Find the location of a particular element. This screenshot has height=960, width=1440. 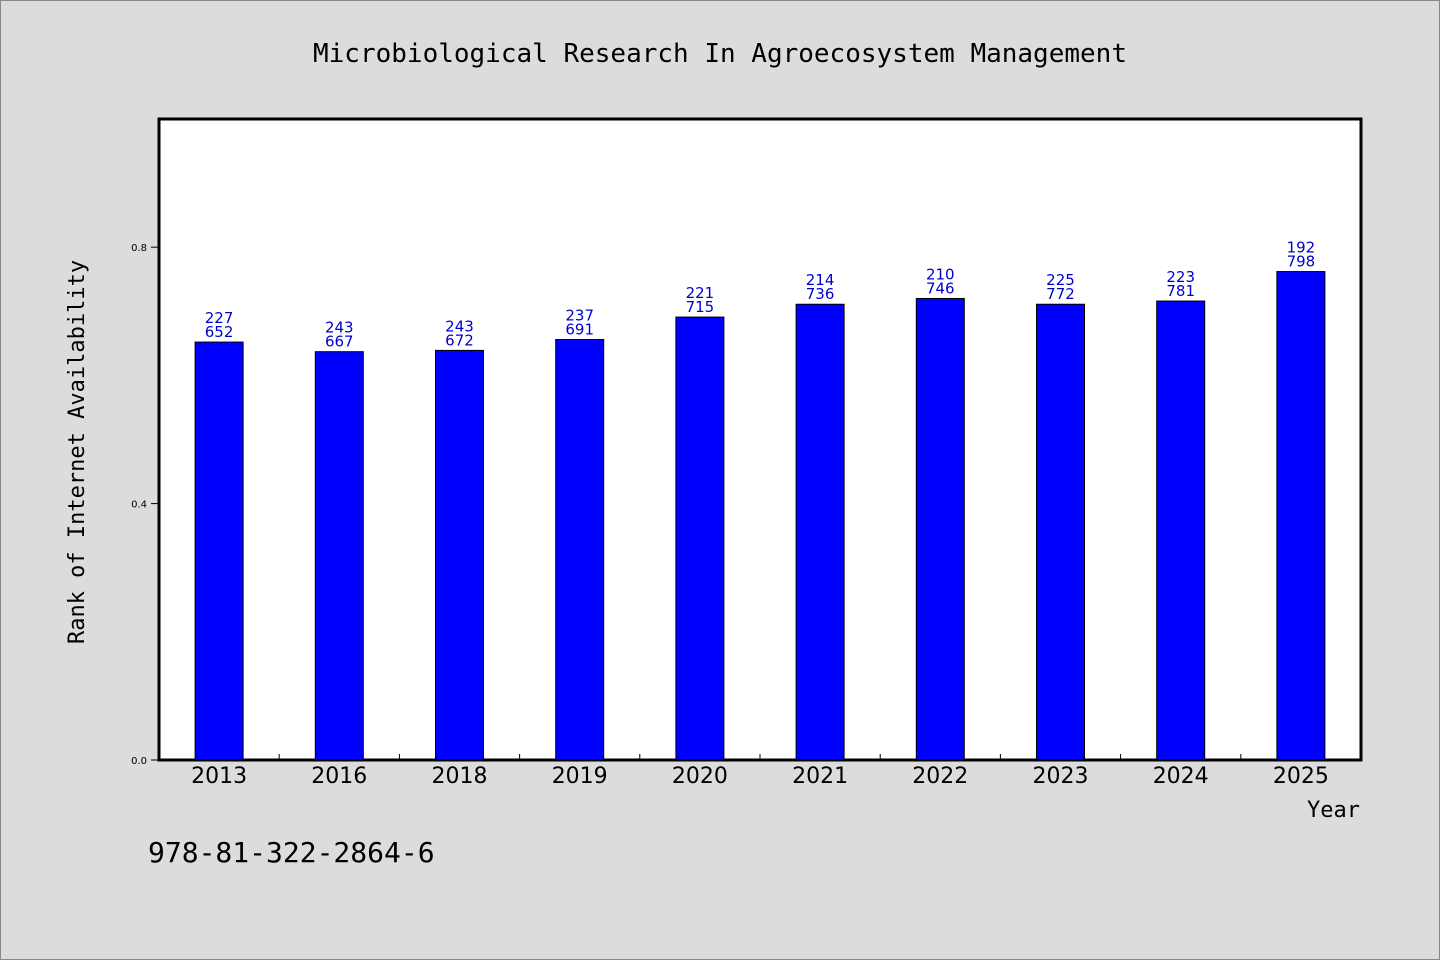

y-axis: 0.0 0.4 0.8 is located at coordinates (145, 505).